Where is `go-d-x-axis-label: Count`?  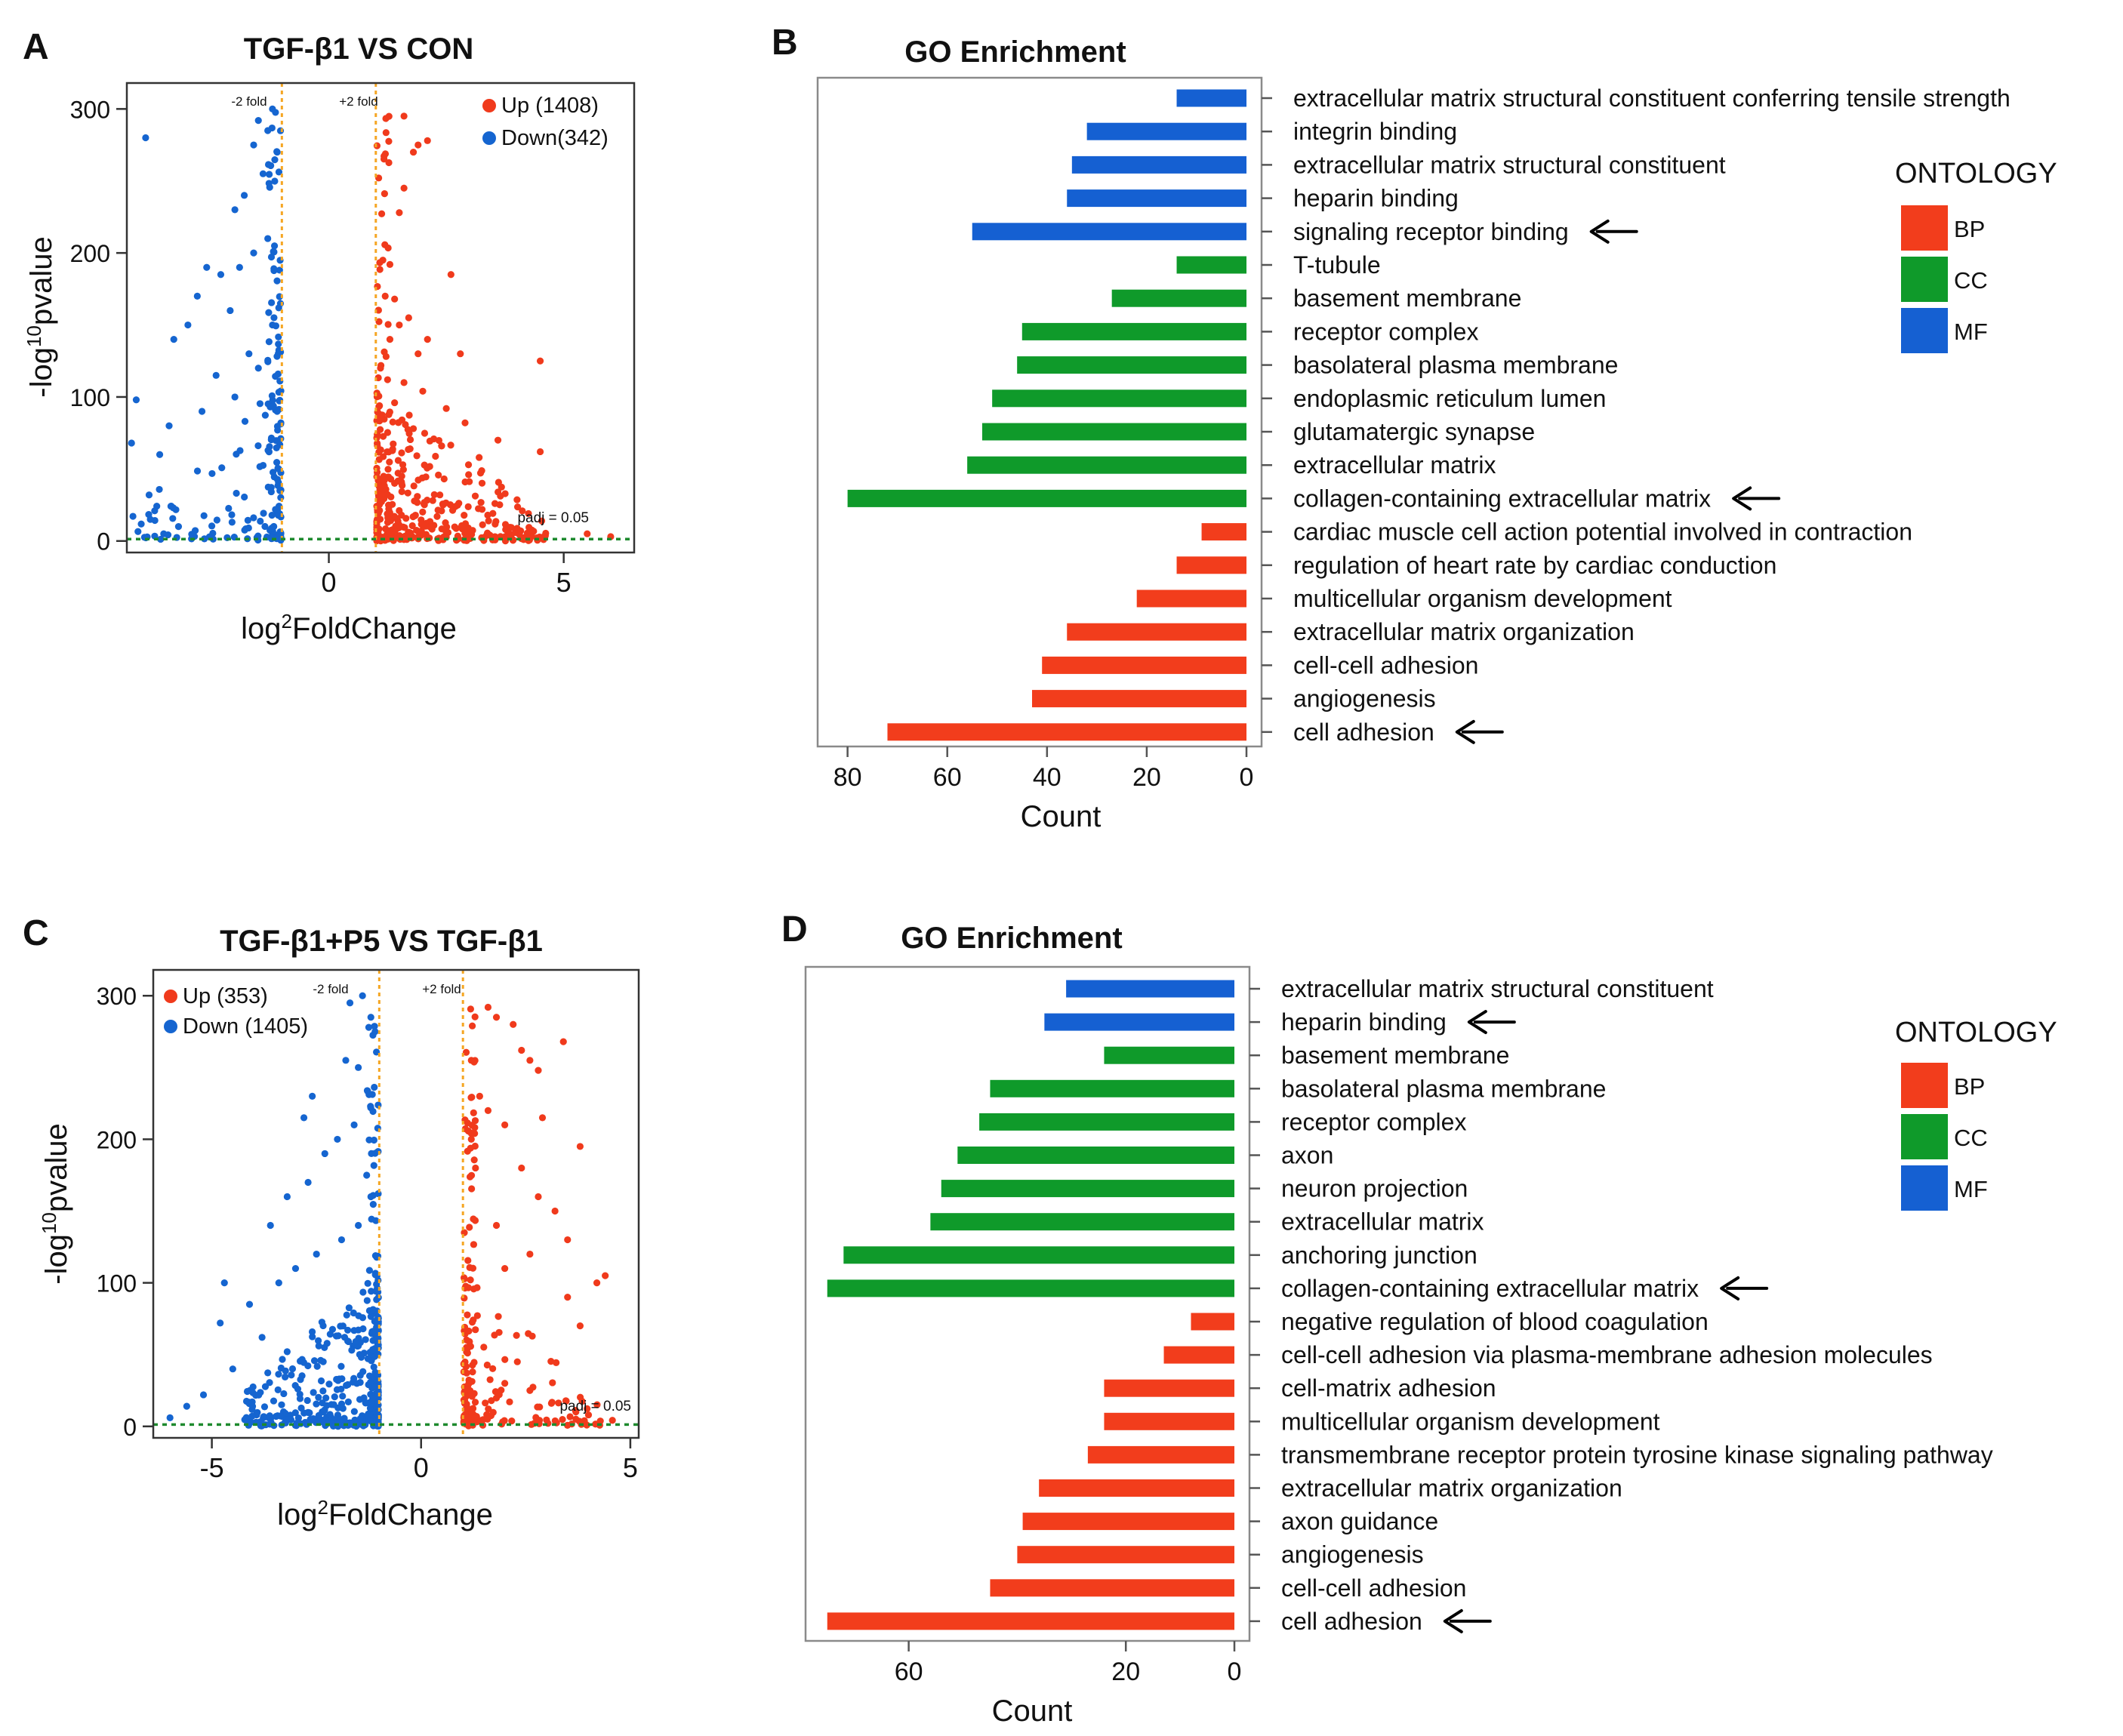 go-d-x-axis-label: Count is located at coordinates (1032, 1711).